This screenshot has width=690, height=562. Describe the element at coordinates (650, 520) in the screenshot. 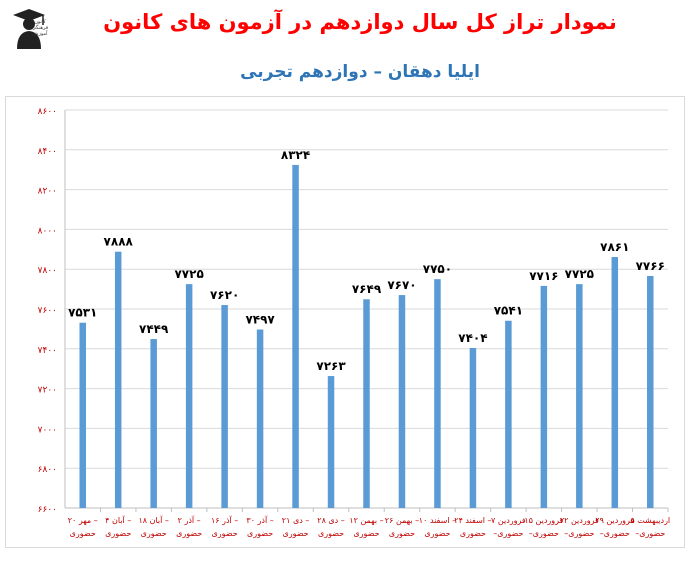

I see `x-tick-label: ۵ اردیبهشت` at that location.